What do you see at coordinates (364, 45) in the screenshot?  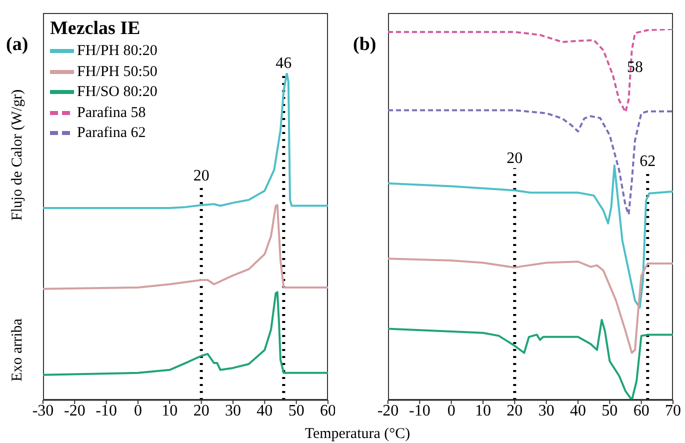 I see `chart-title: (b)` at bounding box center [364, 45].